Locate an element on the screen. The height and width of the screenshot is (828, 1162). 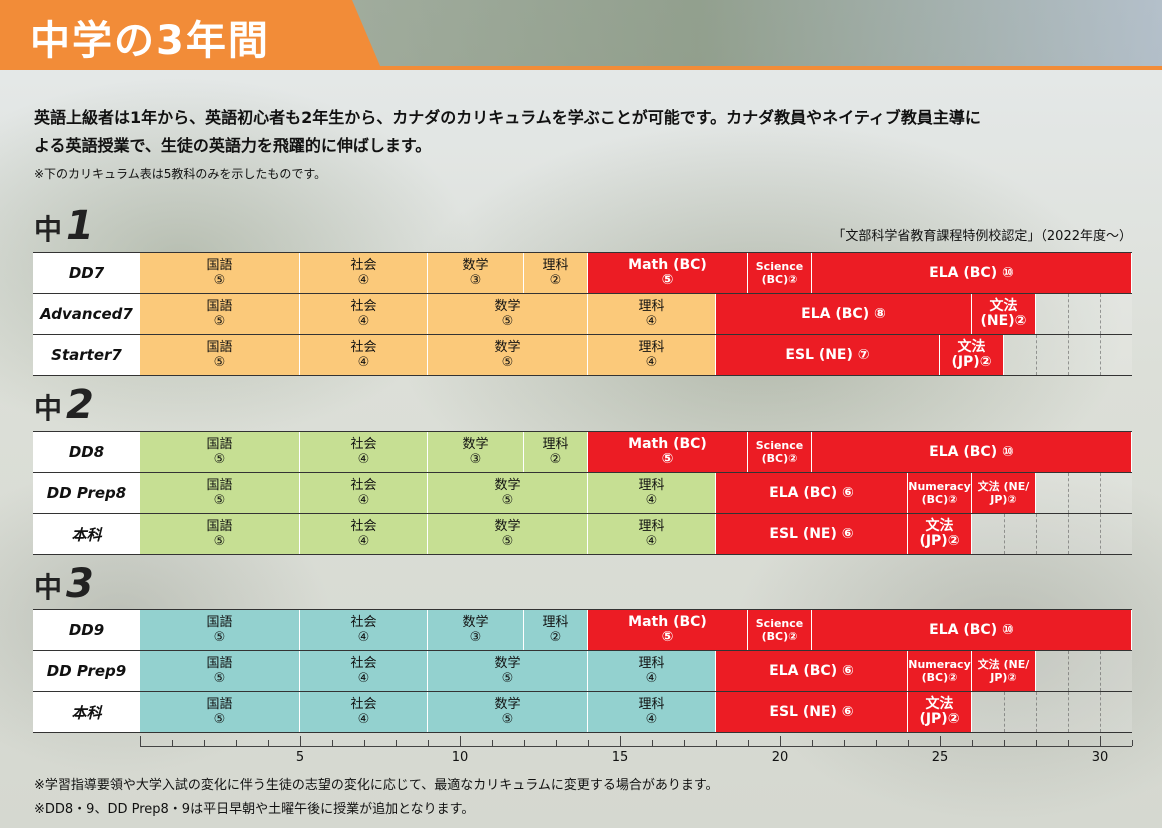
course-timeline: 国語 ⑤ 社会 ④ 数学 ⑤ 理科 ④ ELA (BC) ⑧ 文法 (NE)② is located at coordinates (636, 314).